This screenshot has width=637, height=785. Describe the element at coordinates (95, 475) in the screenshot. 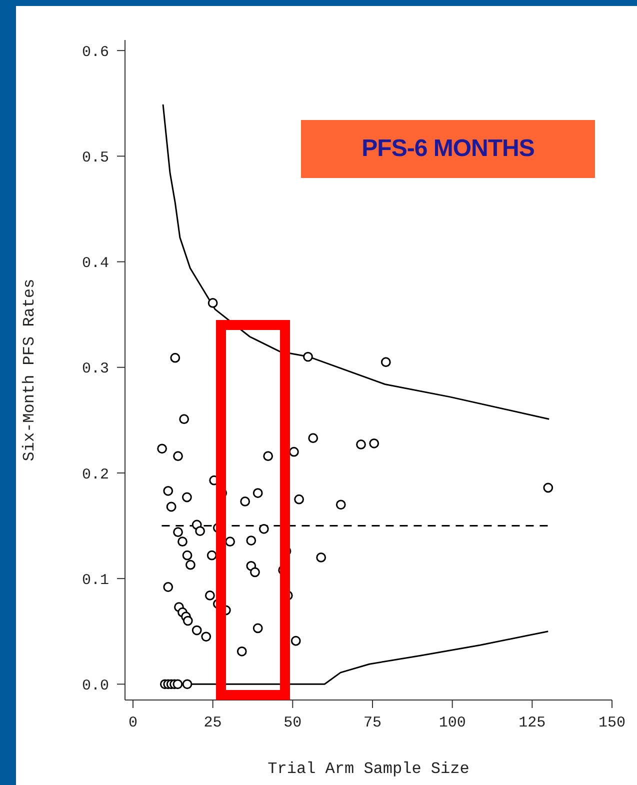

I see `y-tick-label: 0.2` at that location.